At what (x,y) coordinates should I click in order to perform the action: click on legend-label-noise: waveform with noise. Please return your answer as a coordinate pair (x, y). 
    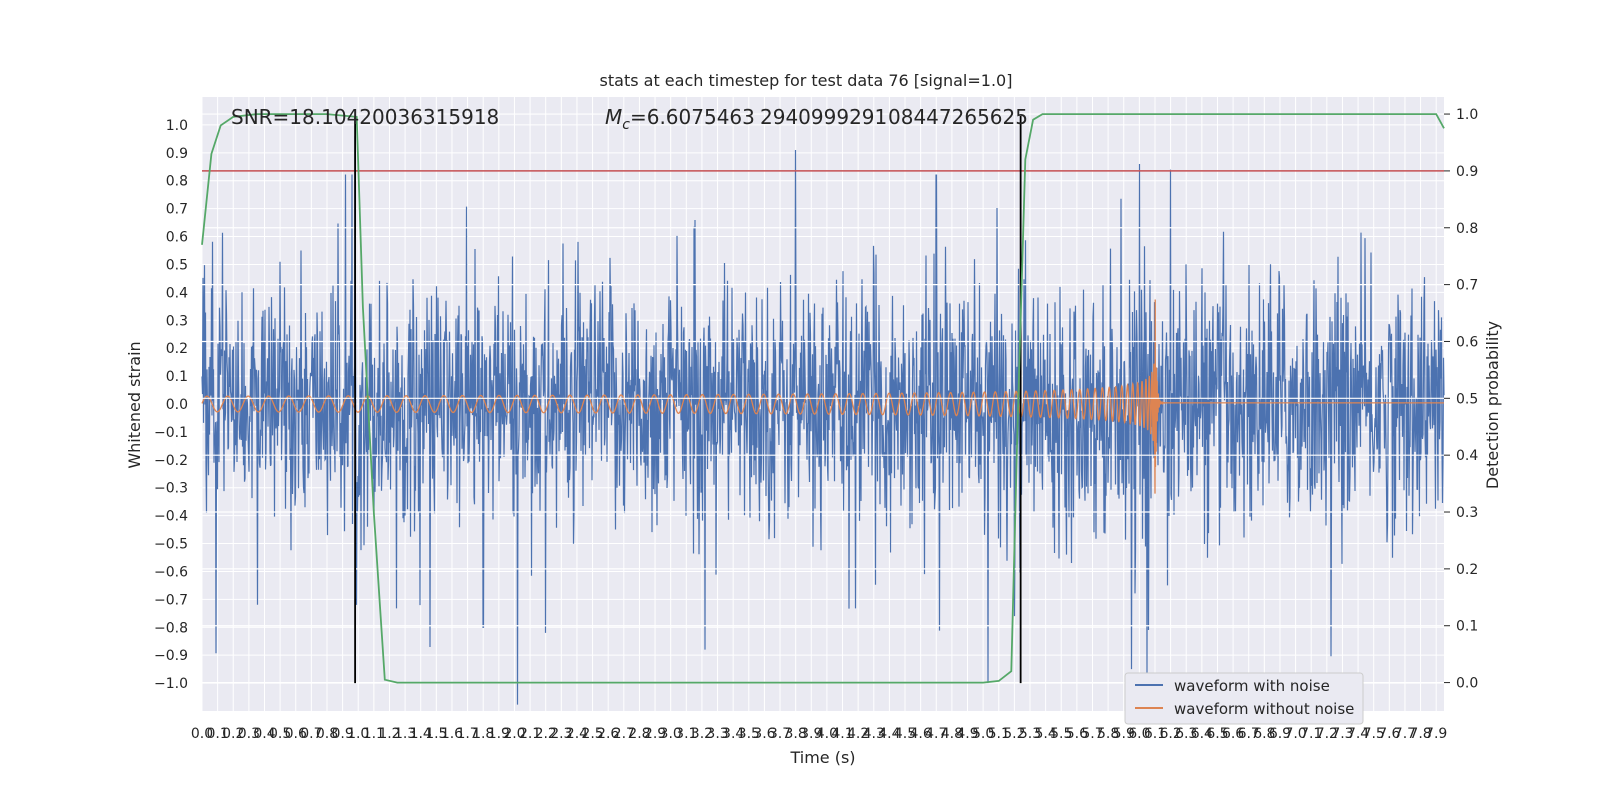
    Looking at the image, I should click on (1252, 686).